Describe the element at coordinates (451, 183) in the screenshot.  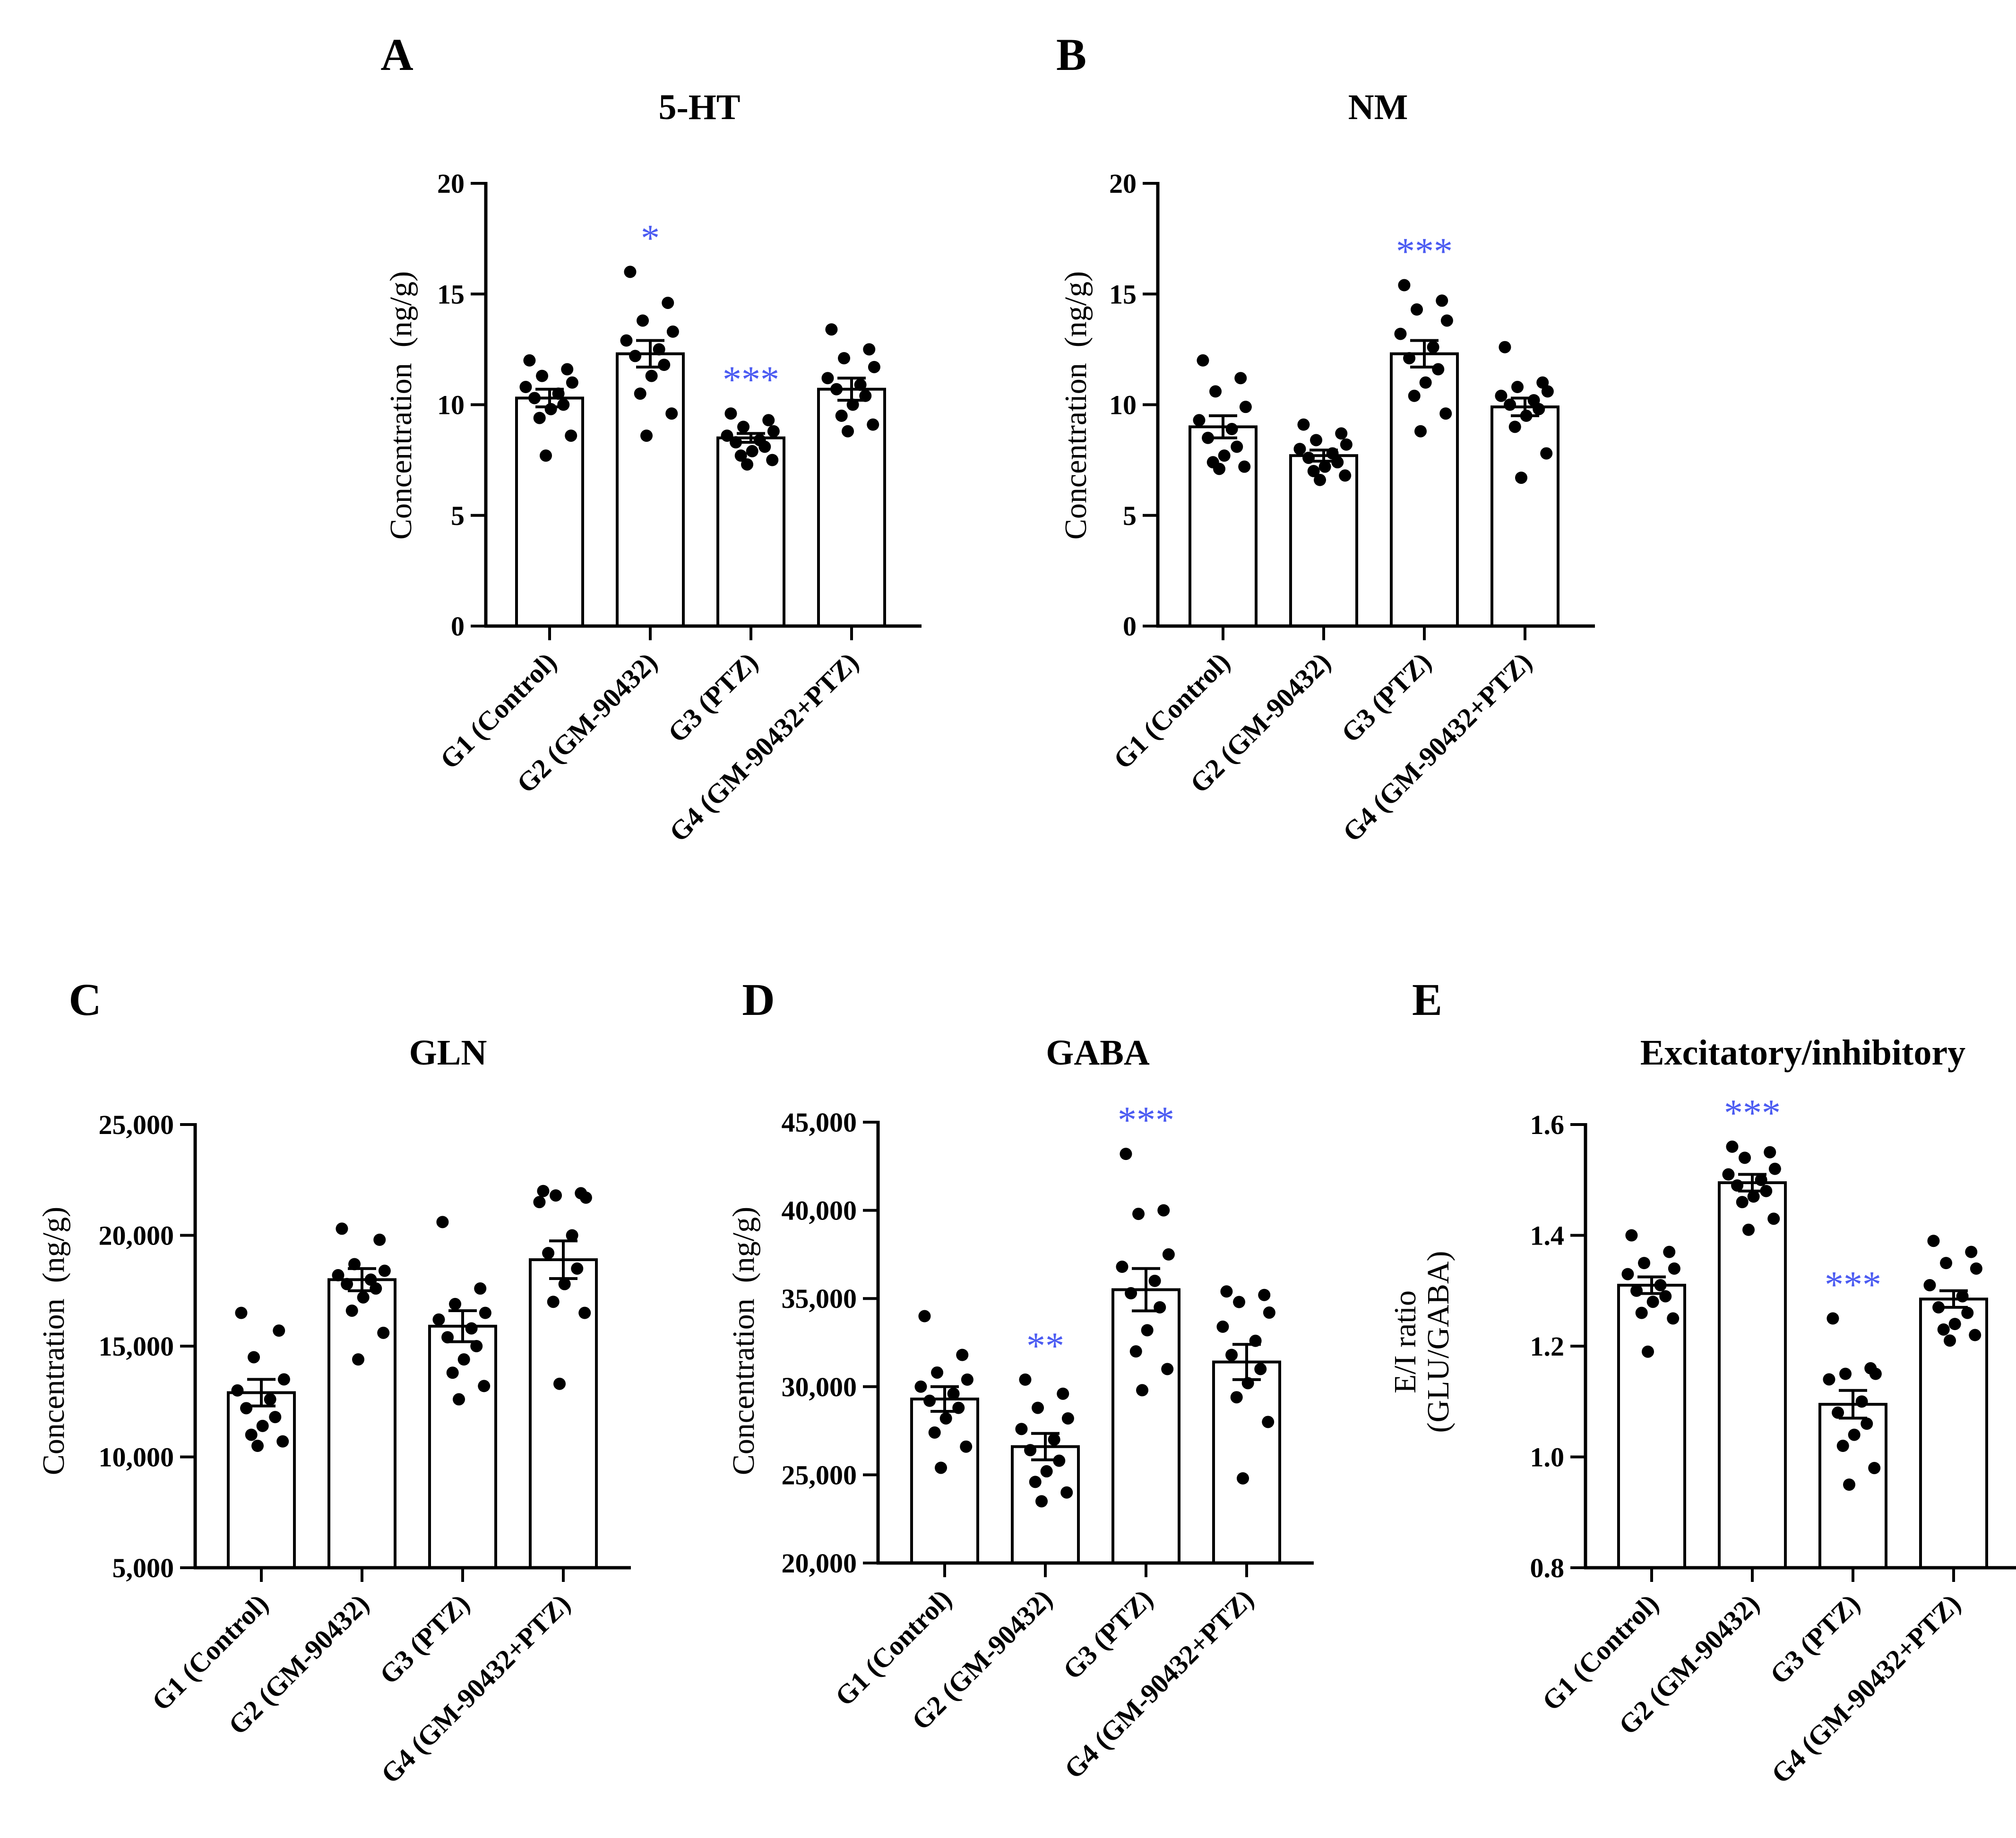
I see `y-tick-label: 20` at that location.